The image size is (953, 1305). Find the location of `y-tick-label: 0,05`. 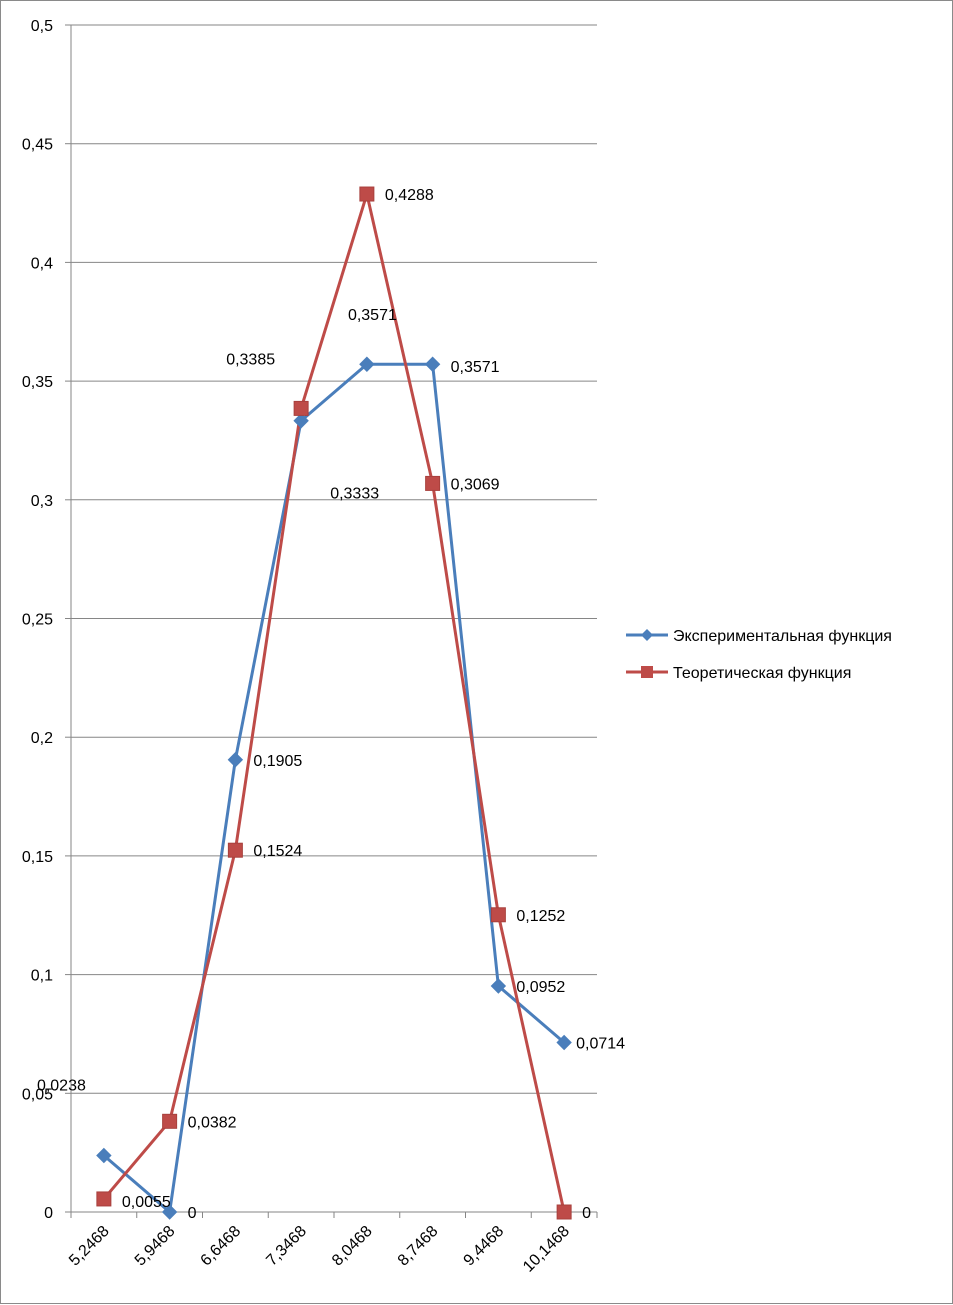

y-tick-label: 0,05 is located at coordinates (37, 1094).